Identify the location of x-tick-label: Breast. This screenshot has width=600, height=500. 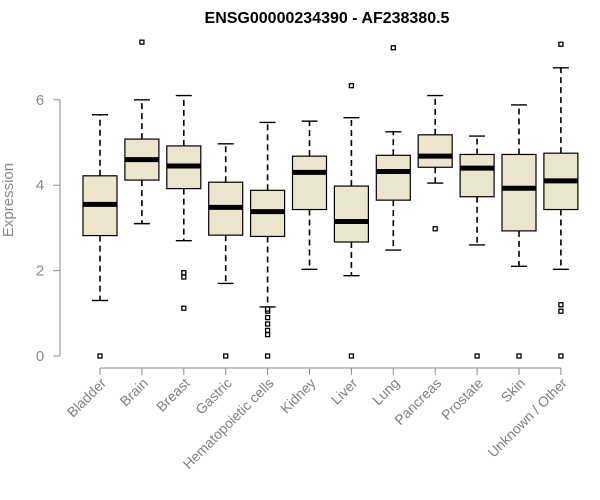
(173, 395).